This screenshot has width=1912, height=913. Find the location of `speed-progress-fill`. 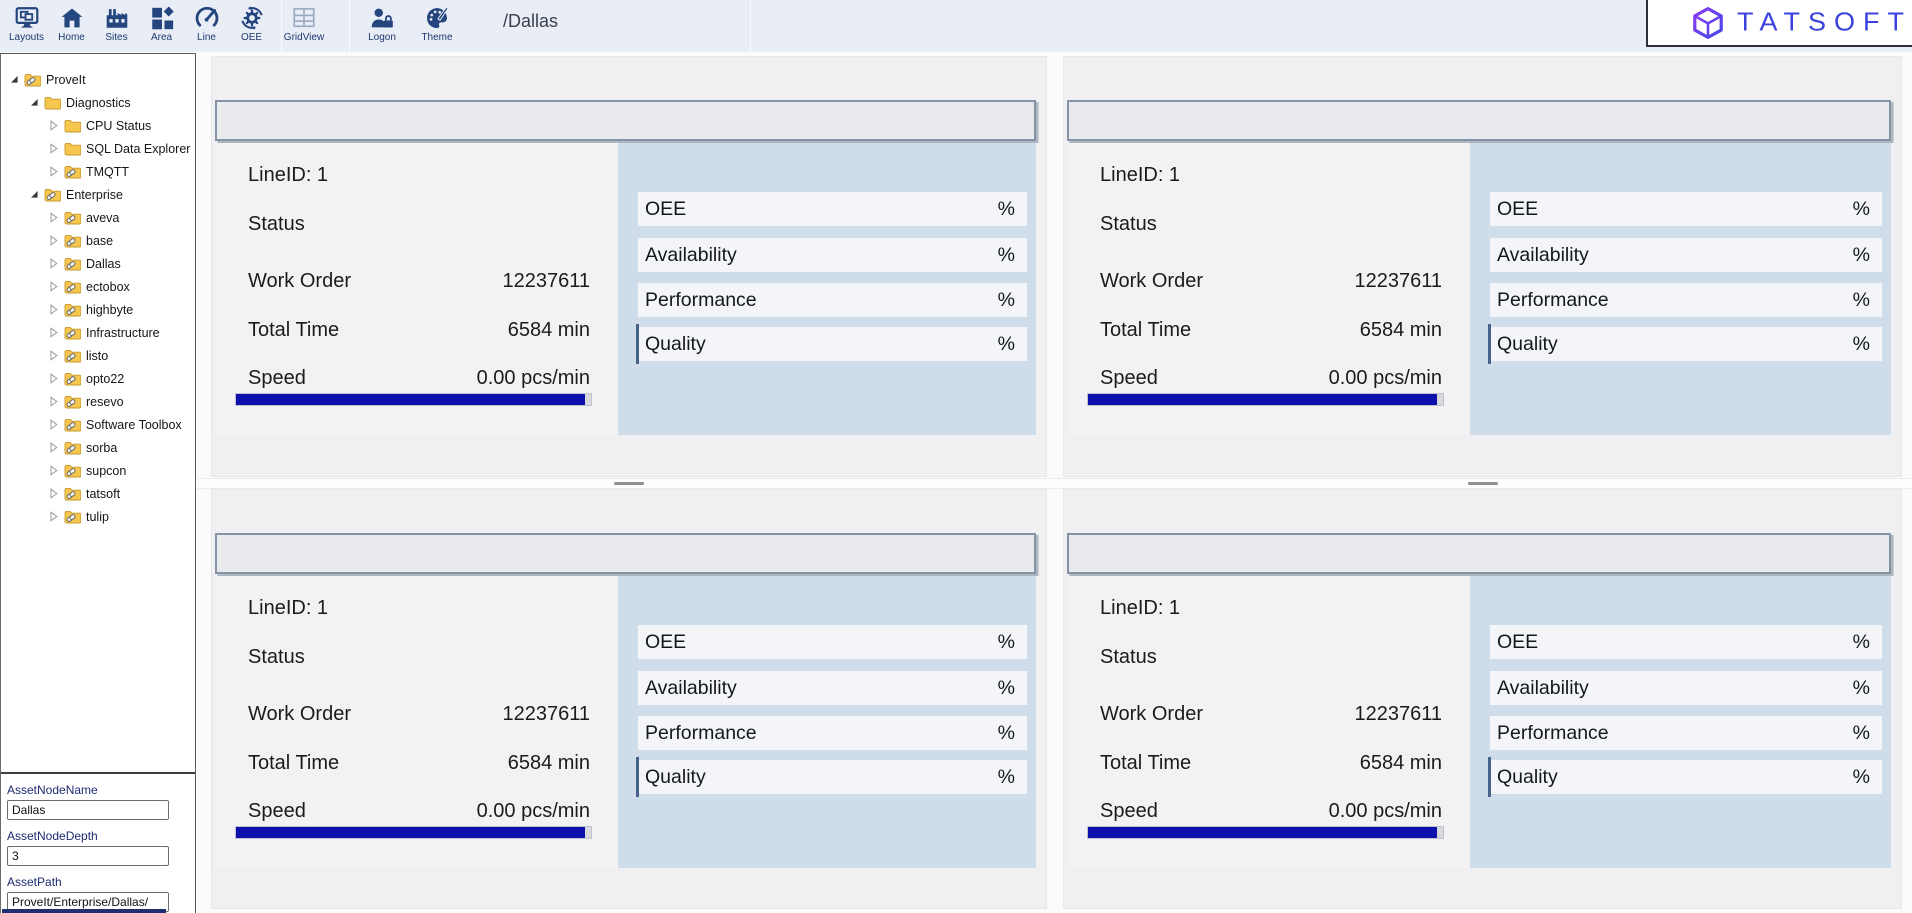

speed-progress-fill is located at coordinates (410, 832).